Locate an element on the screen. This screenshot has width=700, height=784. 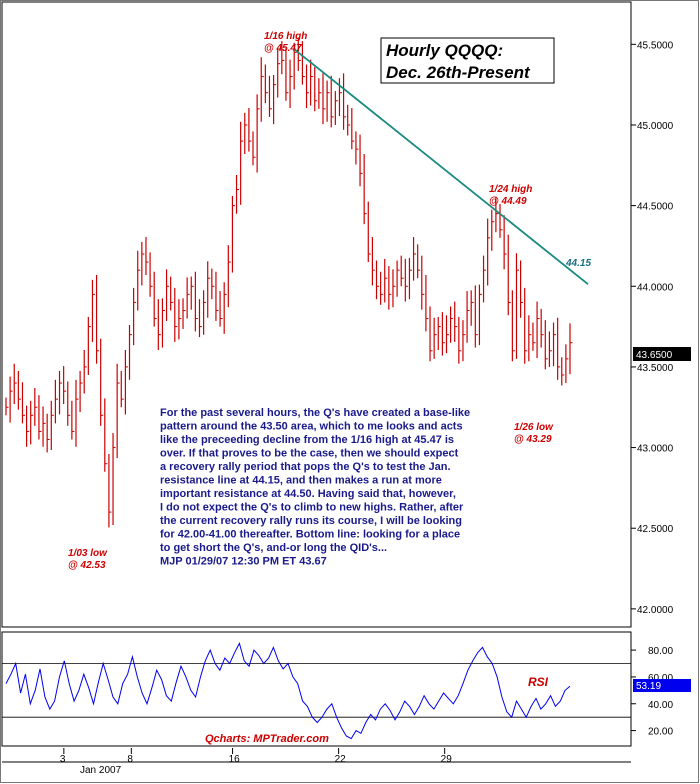
x-axis: 3 8 16 22 29 is located at coordinates (256, 756).